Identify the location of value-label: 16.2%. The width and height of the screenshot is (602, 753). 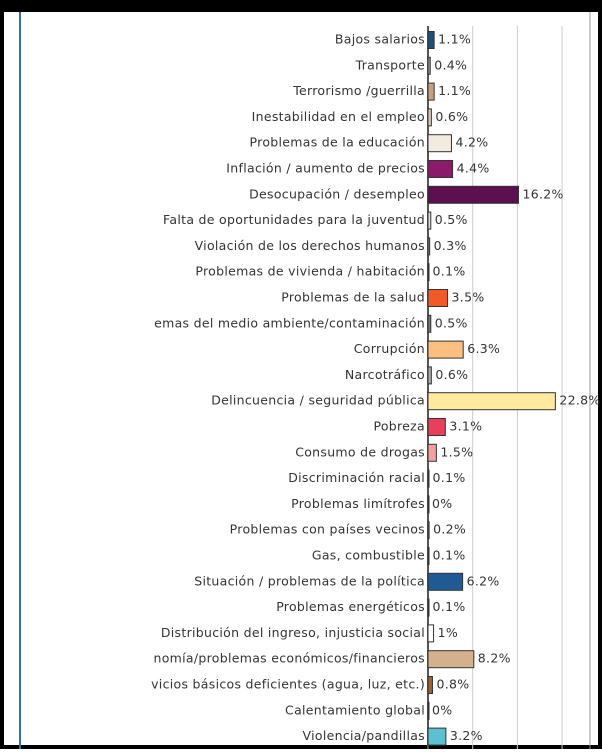
(542, 193).